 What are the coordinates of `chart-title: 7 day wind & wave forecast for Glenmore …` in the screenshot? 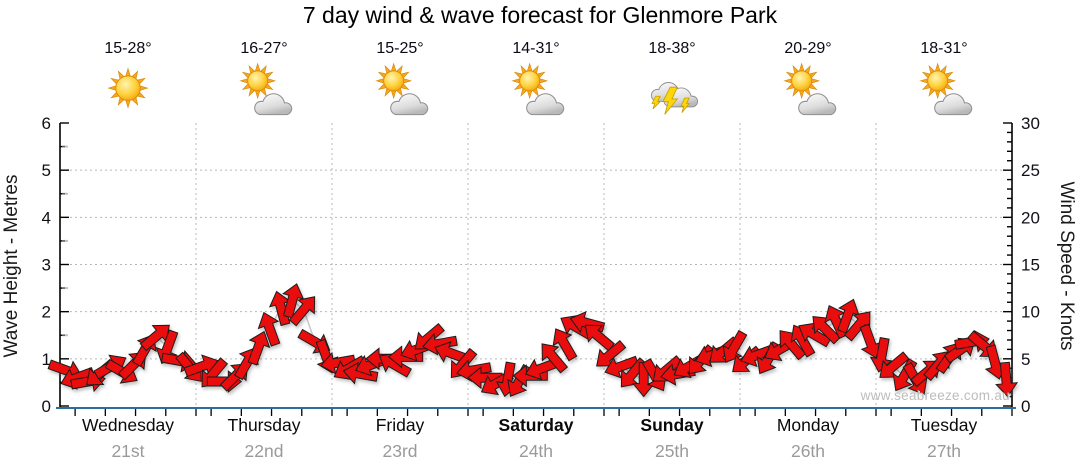 It's located at (540, 15).